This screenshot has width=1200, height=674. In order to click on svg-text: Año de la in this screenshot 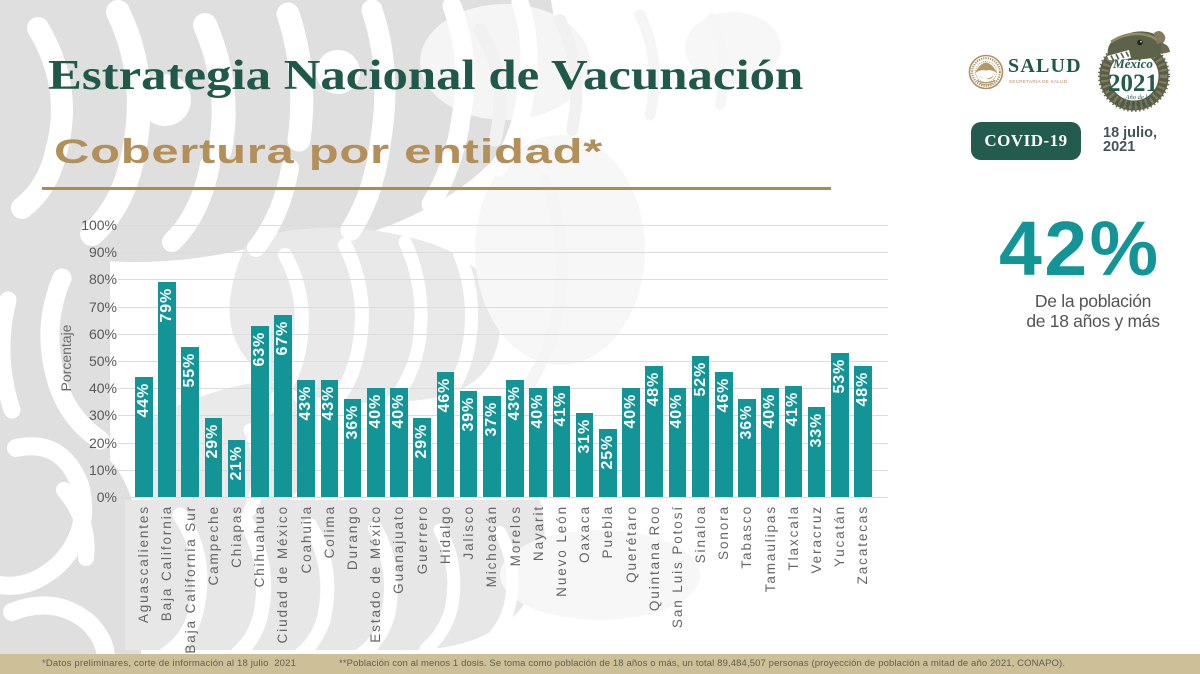, I will do `click(1138, 97)`.